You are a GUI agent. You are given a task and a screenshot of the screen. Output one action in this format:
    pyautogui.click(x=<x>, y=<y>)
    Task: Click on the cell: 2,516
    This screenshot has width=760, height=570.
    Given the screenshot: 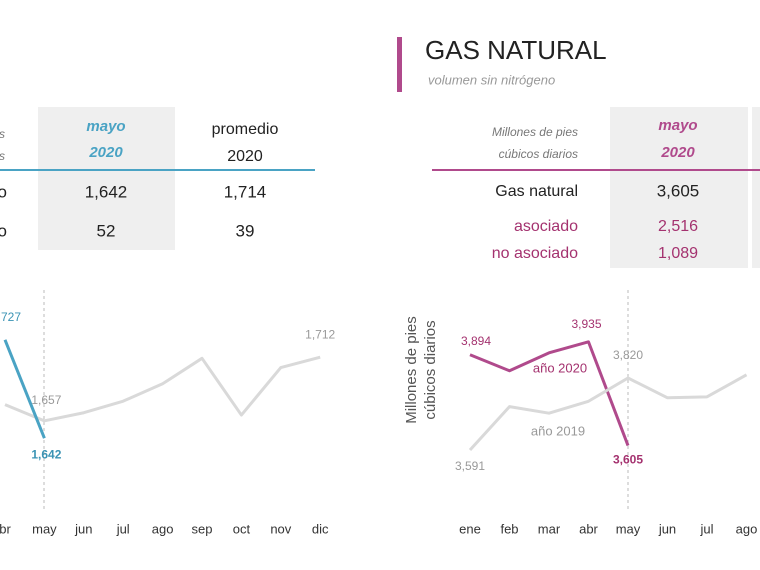 What is the action you would take?
    pyautogui.click(x=678, y=226)
    